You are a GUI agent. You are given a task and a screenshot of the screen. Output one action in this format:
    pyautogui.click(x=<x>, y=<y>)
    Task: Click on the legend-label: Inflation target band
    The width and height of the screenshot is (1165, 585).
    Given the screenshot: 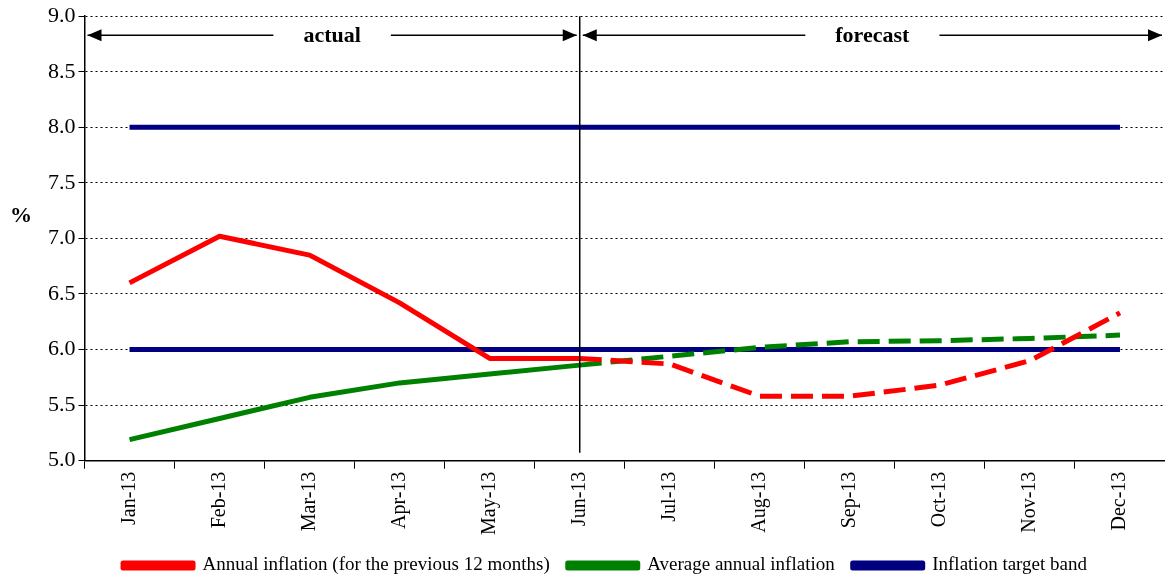 What is the action you would take?
    pyautogui.click(x=1010, y=564)
    